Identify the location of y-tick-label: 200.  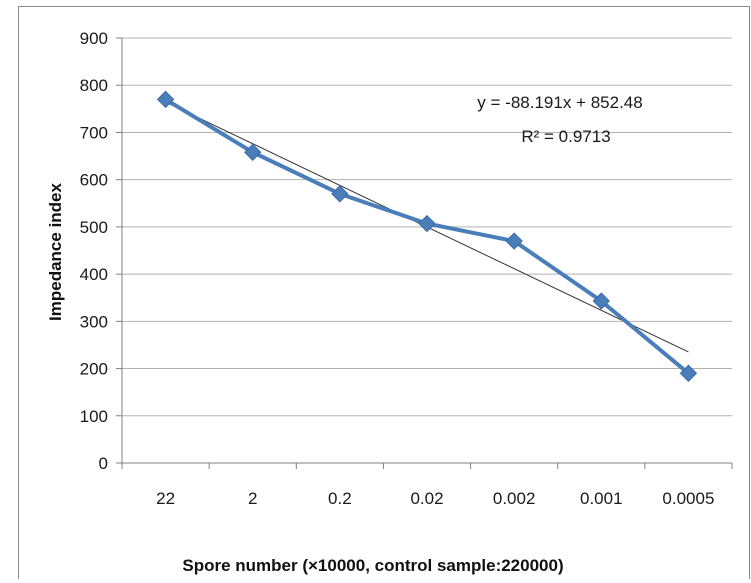
(94, 369).